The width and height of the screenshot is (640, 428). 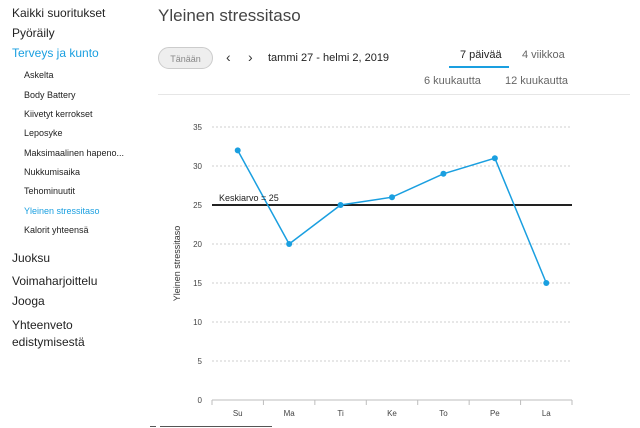 I want to click on sidebar-item-kaikki-suoritukset: Kaikki suoritukset, so click(x=59, y=13).